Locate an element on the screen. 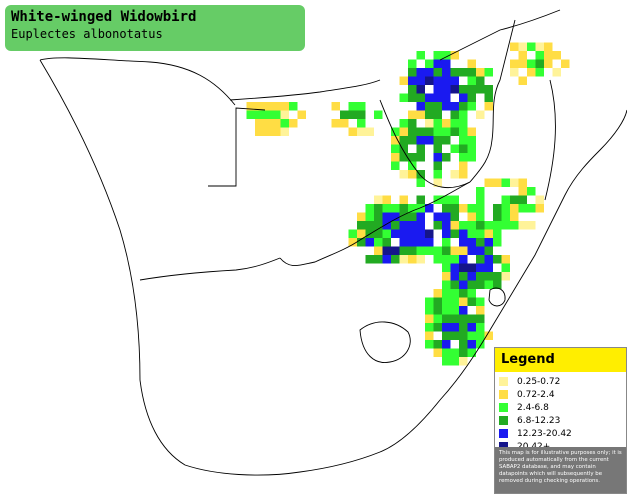 This screenshot has height=494, width=627. border-north is located at coordinates (500, 35).